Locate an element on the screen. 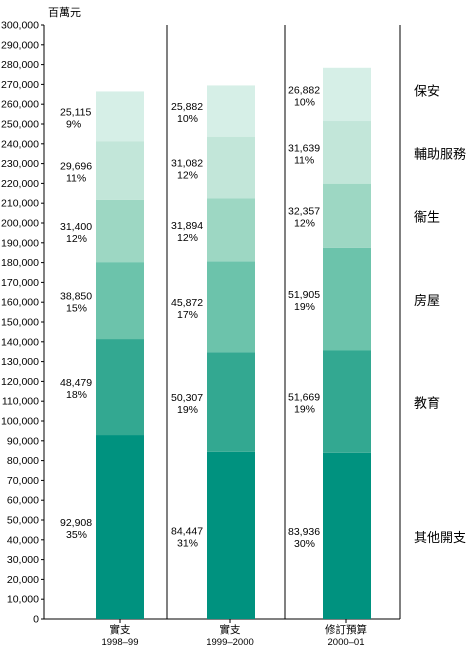 Image resolution: width=472 pixels, height=649 pixels. y-tick-label: 110,000 is located at coordinates (20, 402).